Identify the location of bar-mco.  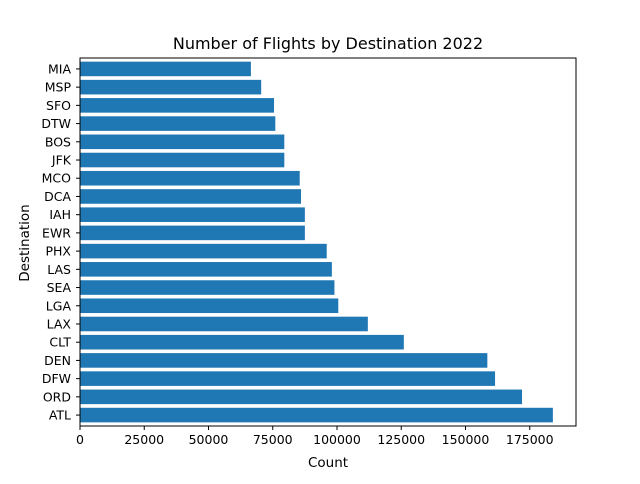
(190, 178).